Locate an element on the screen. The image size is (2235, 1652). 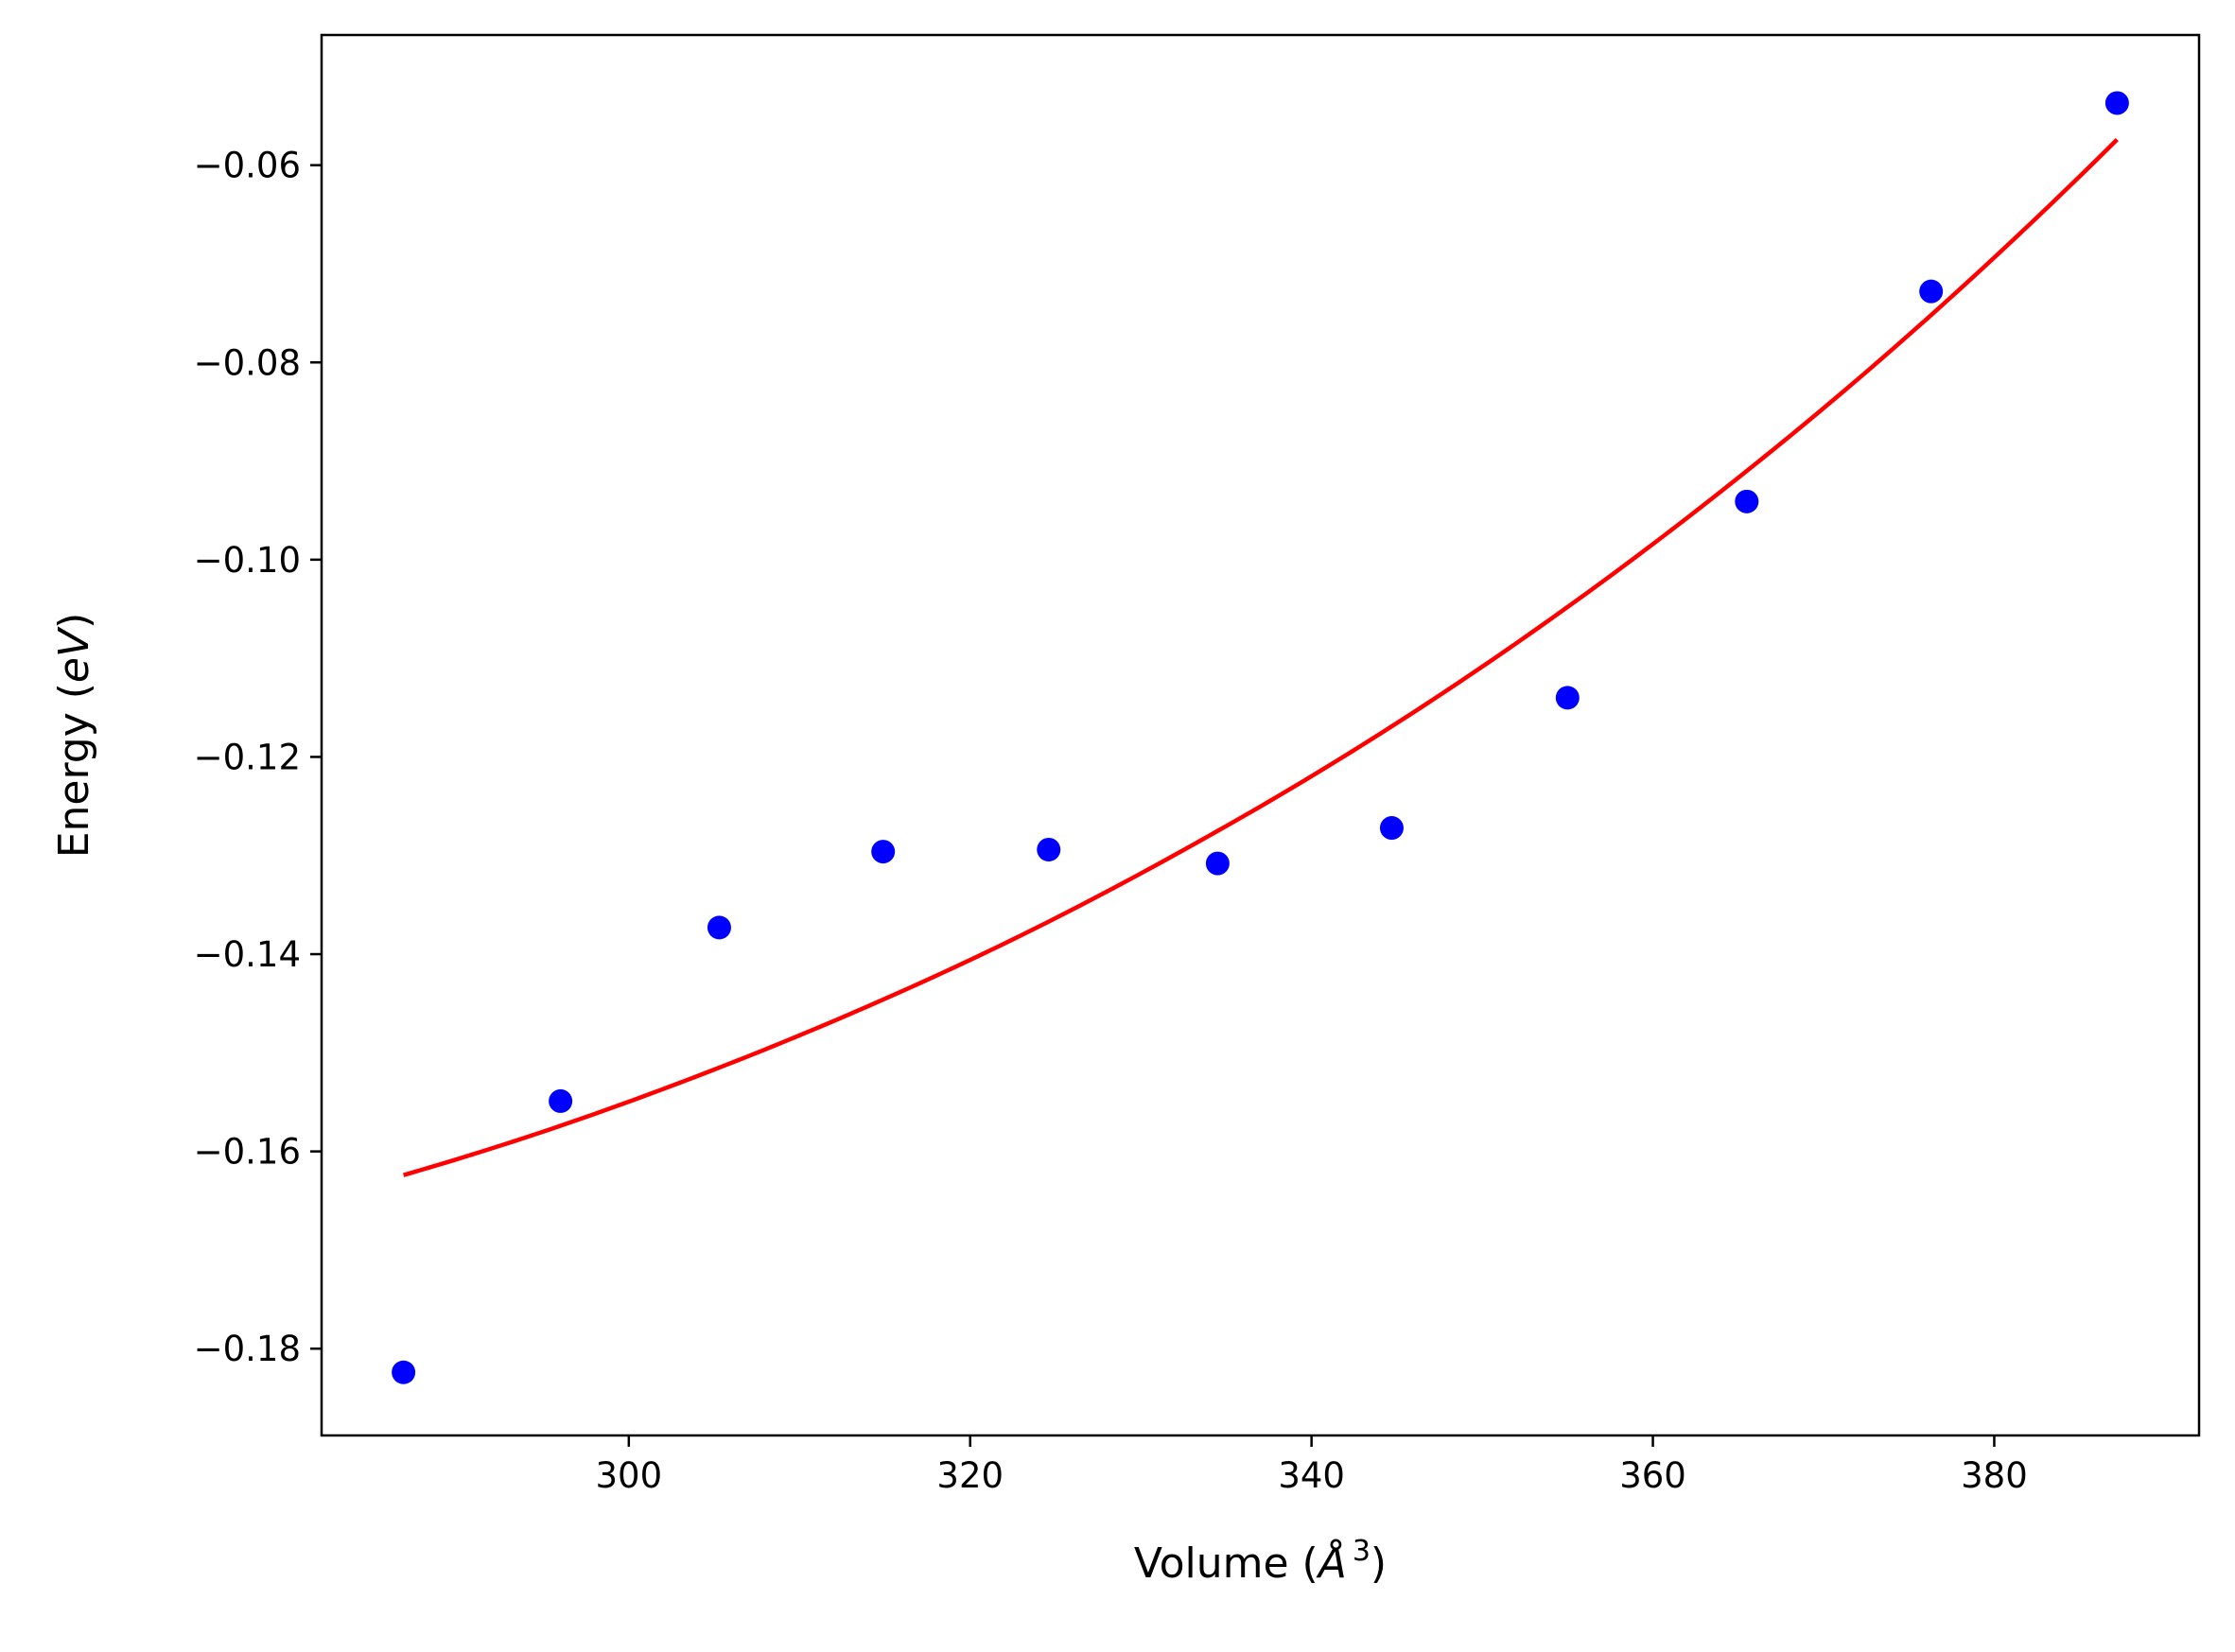
x-axis-label-text: Volume ( is located at coordinates (1226, 1564).